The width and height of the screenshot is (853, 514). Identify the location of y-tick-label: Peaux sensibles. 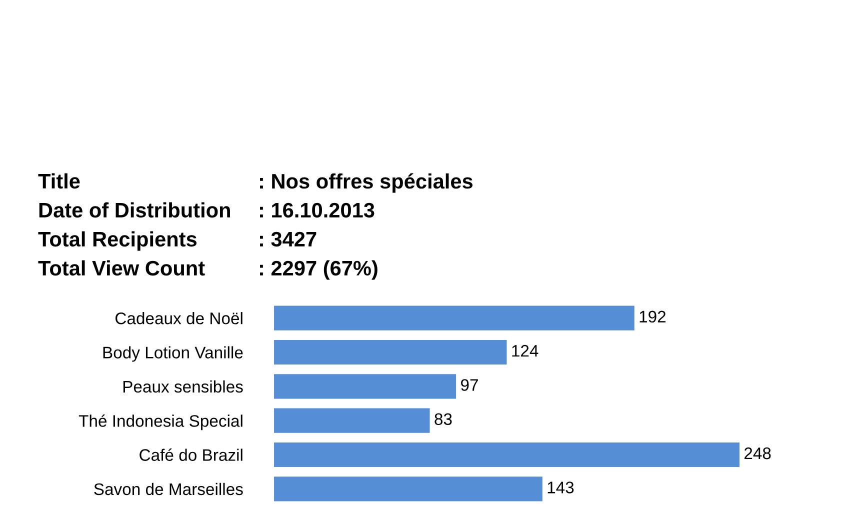
(183, 386).